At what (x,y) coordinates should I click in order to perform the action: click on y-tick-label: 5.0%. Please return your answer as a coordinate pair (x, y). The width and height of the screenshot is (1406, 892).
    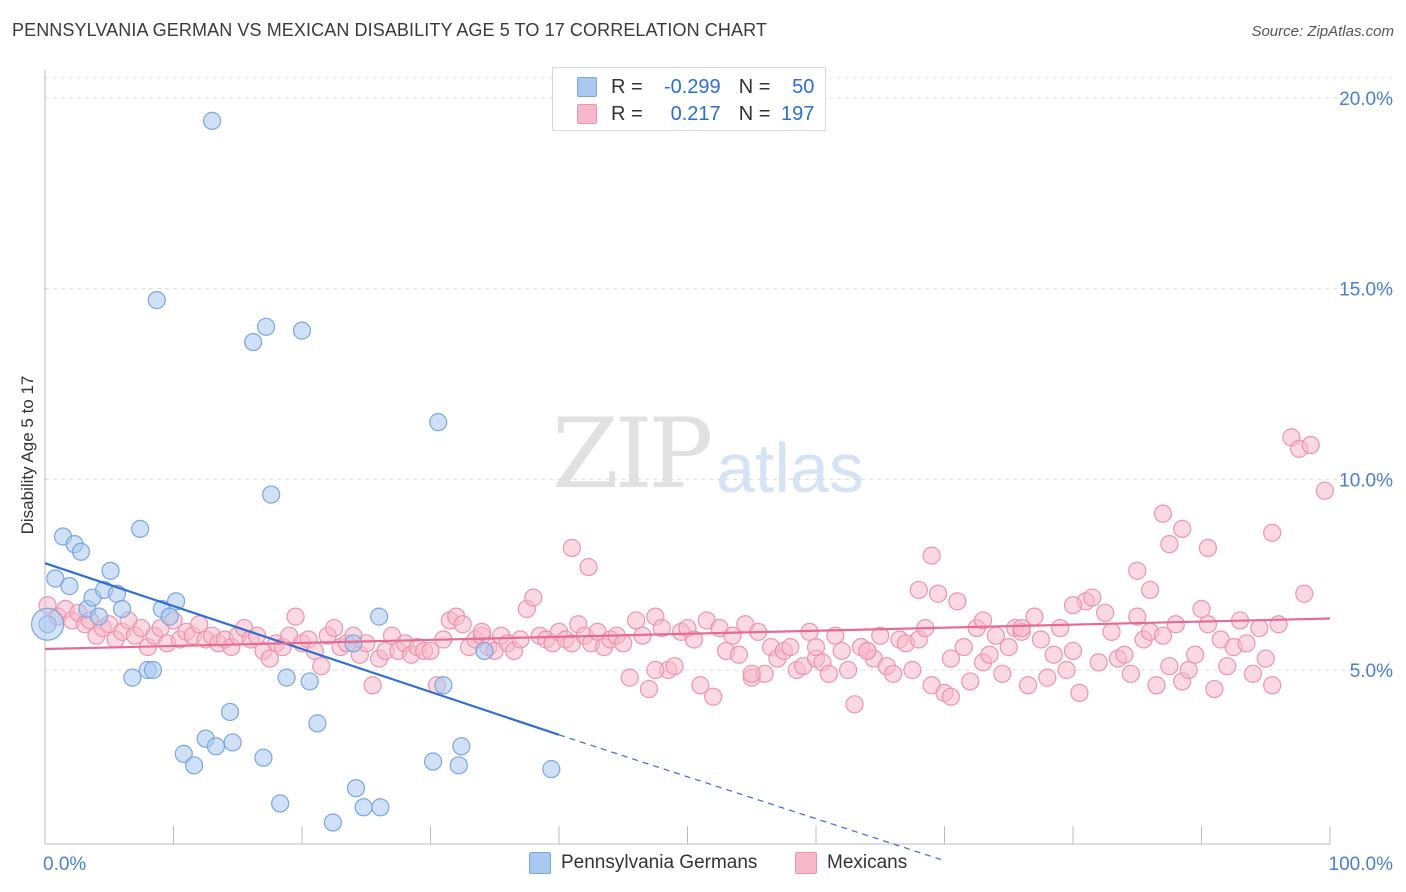
    Looking at the image, I should click on (1371, 671).